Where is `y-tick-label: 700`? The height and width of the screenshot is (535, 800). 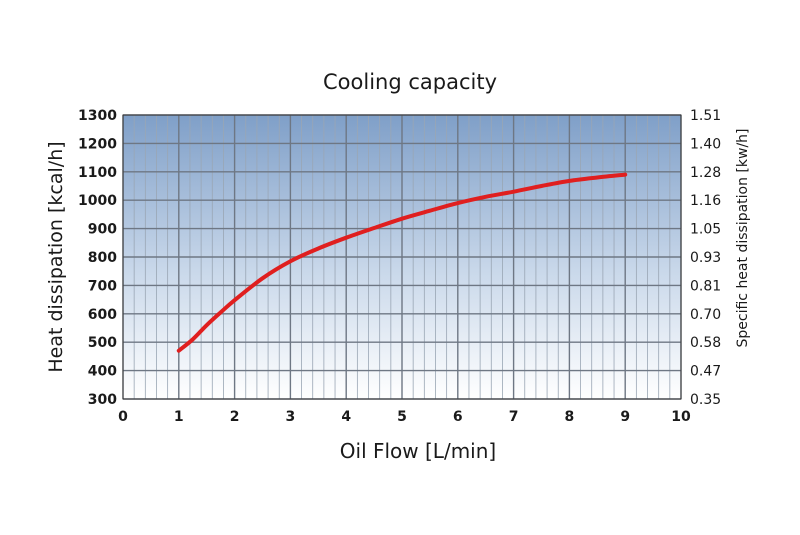 y-tick-label: 700 is located at coordinates (102, 286).